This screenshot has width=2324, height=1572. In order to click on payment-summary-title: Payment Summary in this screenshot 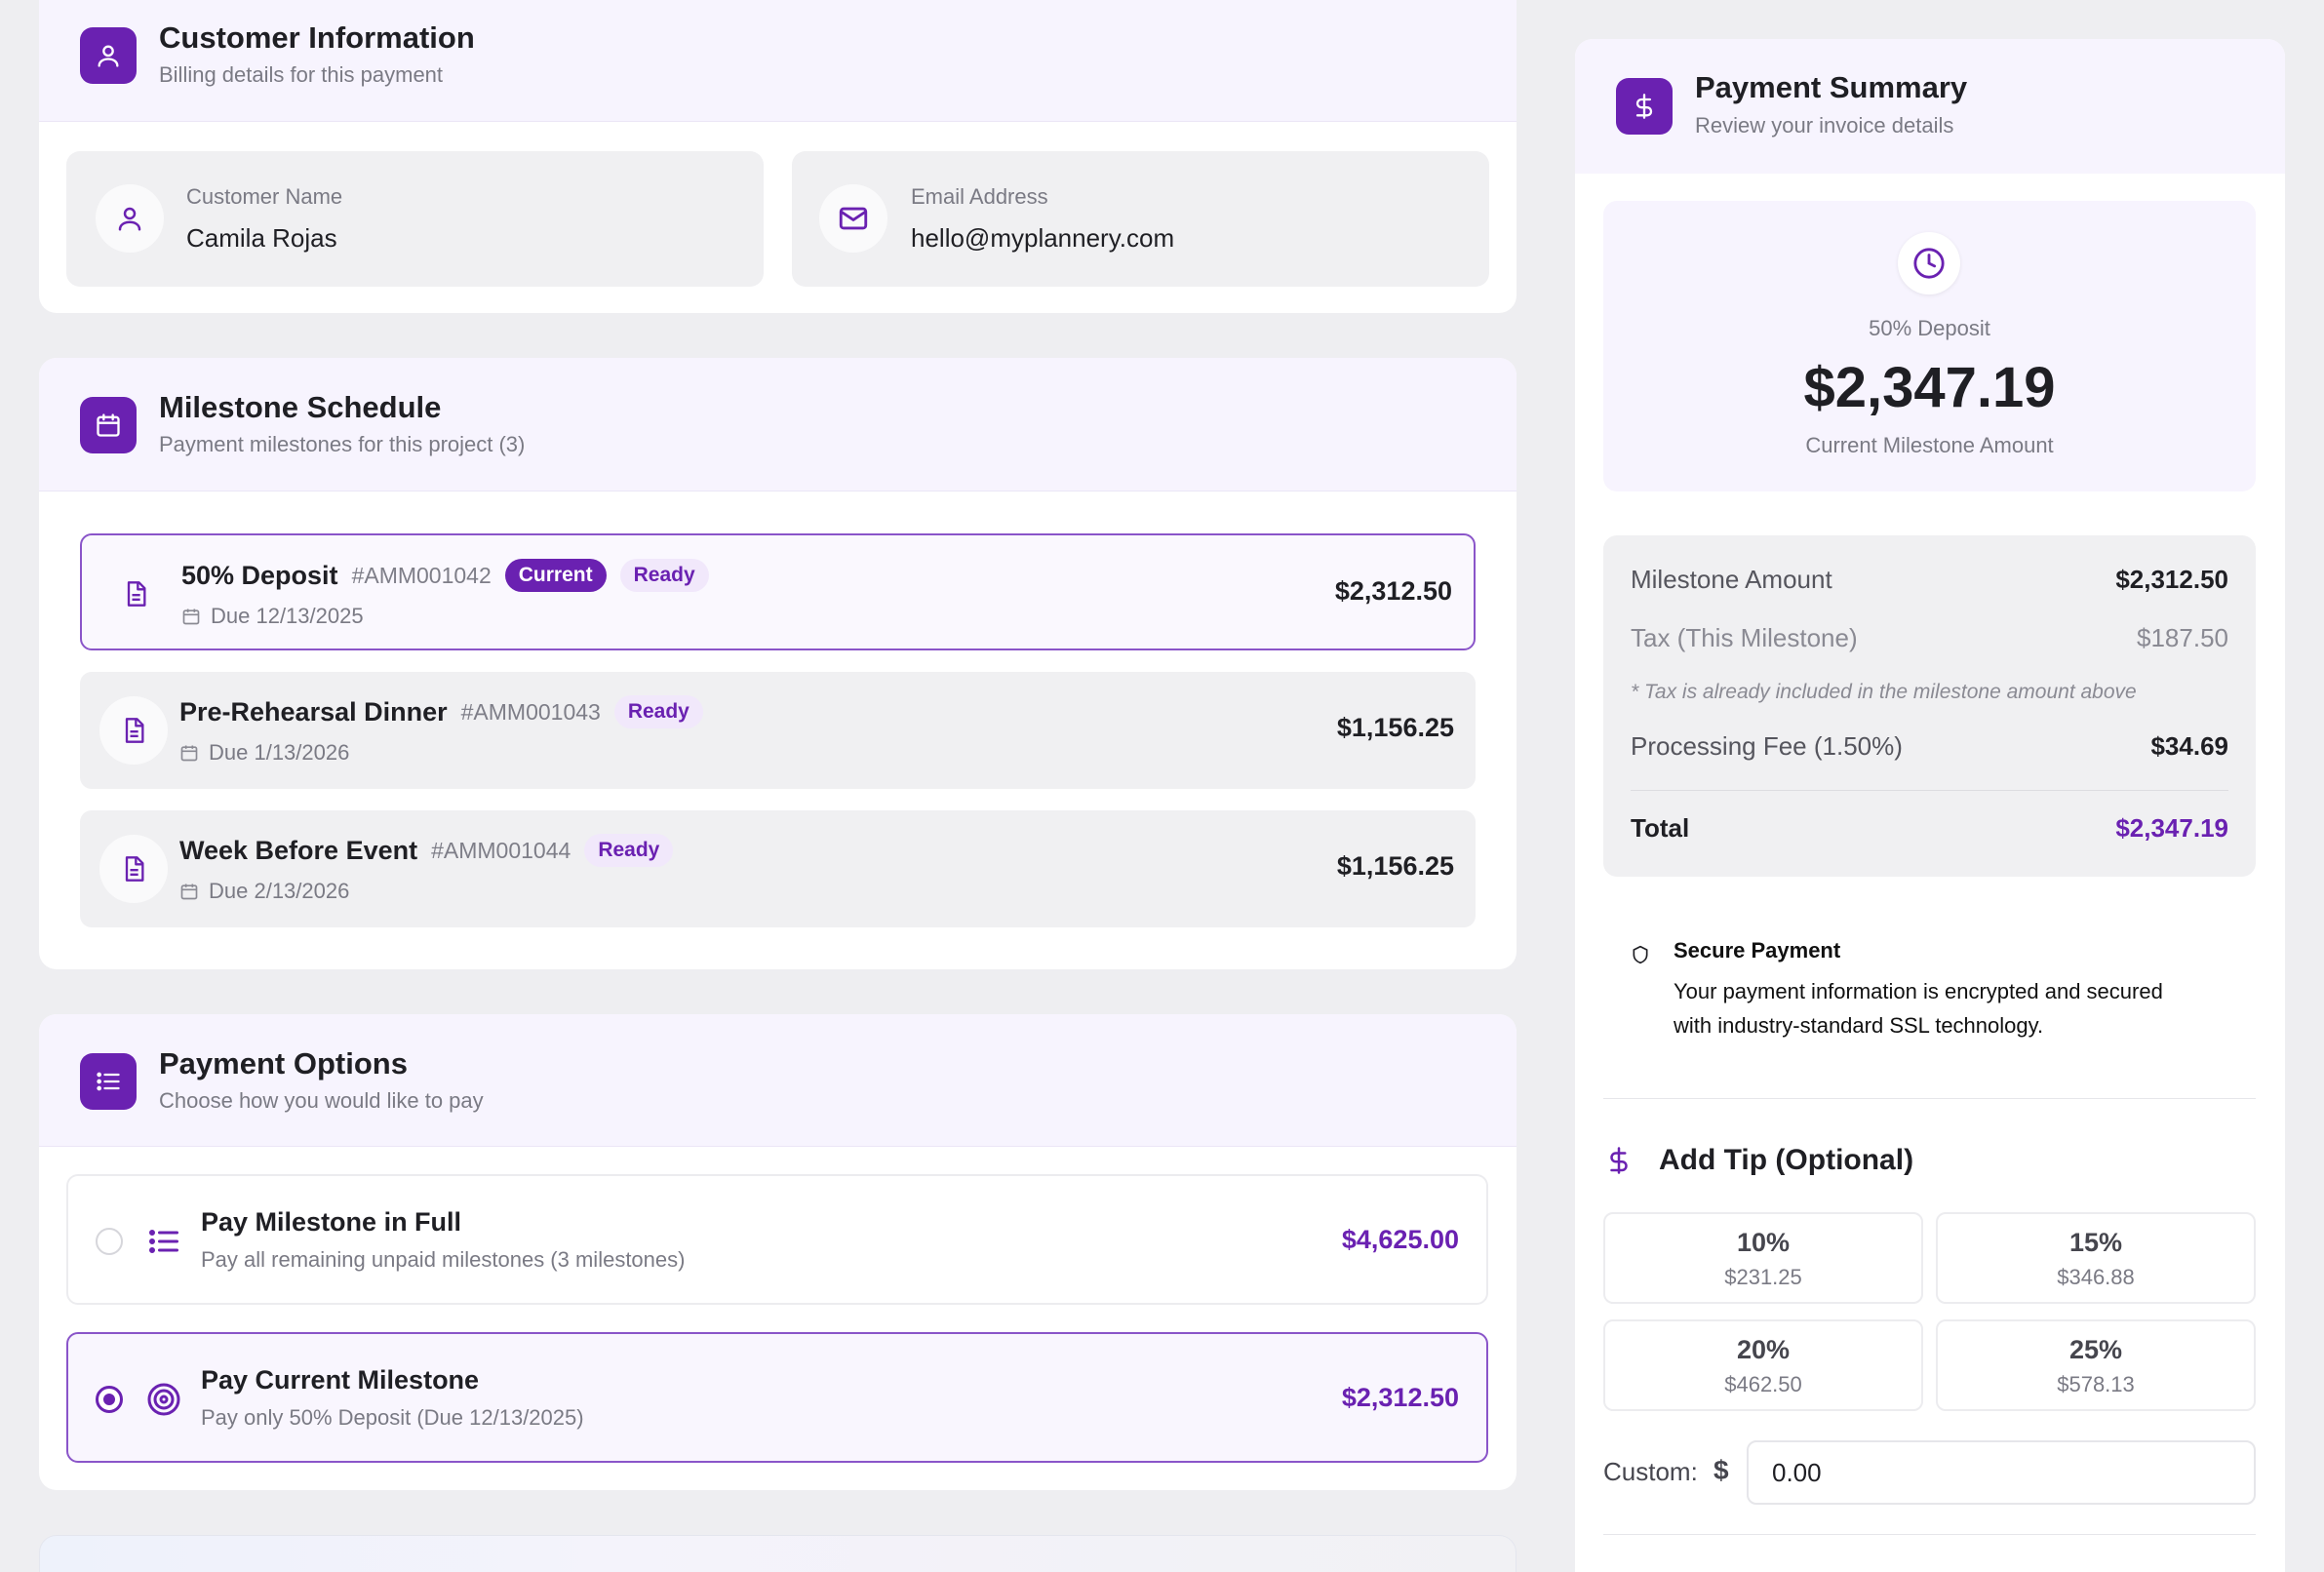, I will do `click(1831, 87)`.